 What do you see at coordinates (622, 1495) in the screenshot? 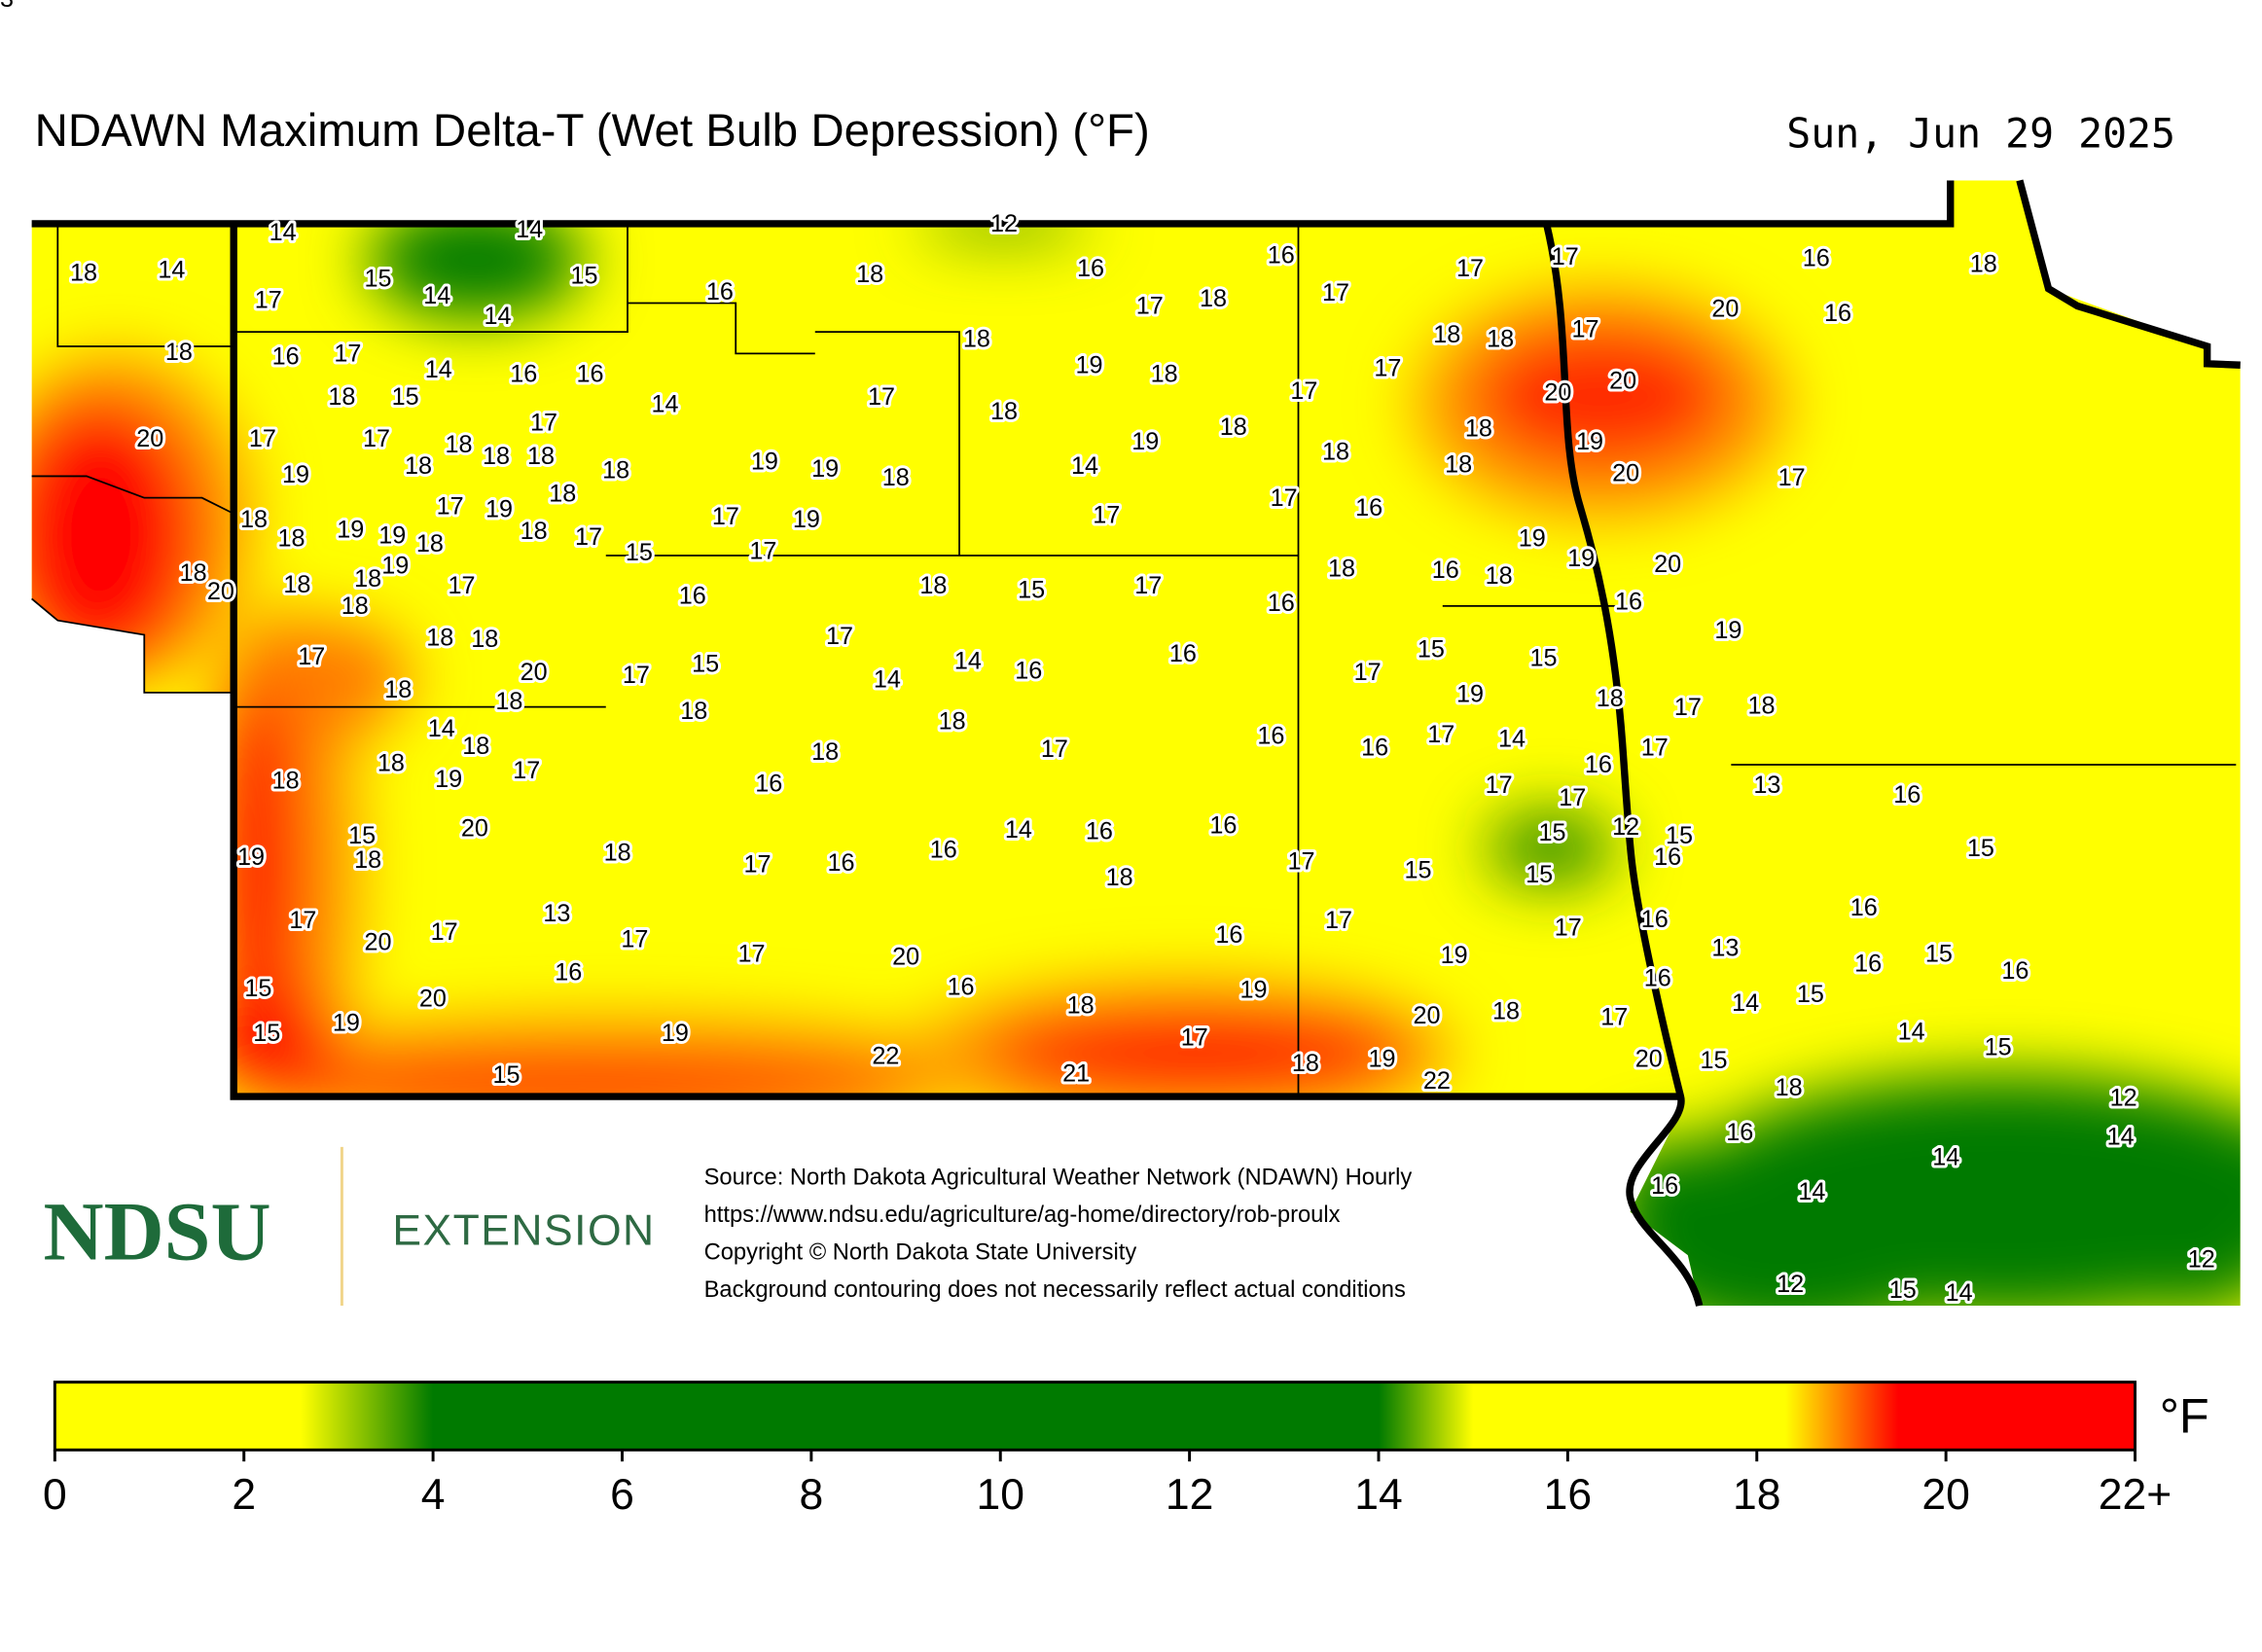
I see `tick-label: 6` at bounding box center [622, 1495].